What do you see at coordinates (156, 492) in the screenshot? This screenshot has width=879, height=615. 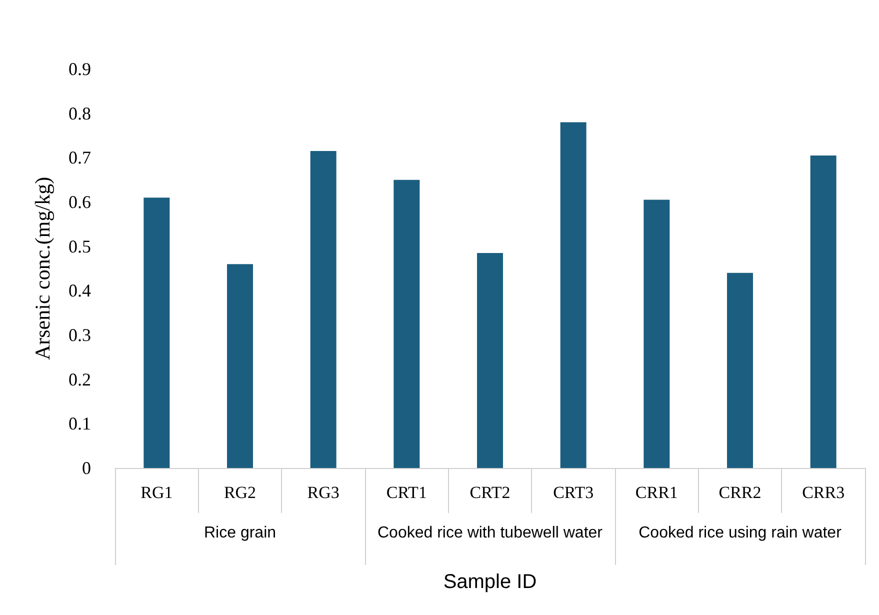 I see `x-tick-label: RG1` at bounding box center [156, 492].